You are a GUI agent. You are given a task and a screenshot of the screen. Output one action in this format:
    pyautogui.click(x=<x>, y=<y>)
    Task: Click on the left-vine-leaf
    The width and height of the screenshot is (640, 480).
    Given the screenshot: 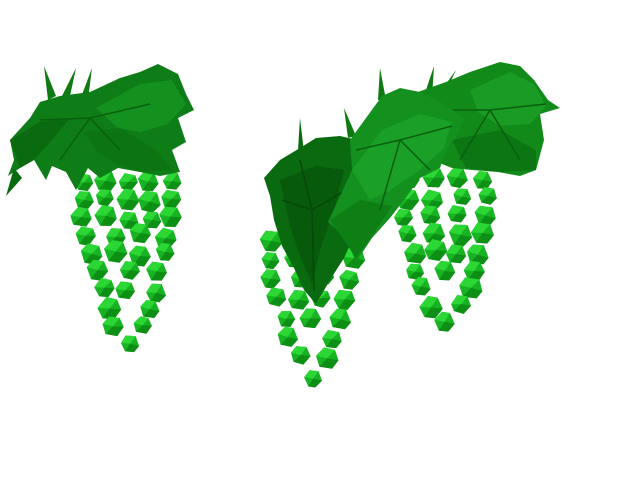 What is the action you would take?
    pyautogui.click(x=100, y=130)
    